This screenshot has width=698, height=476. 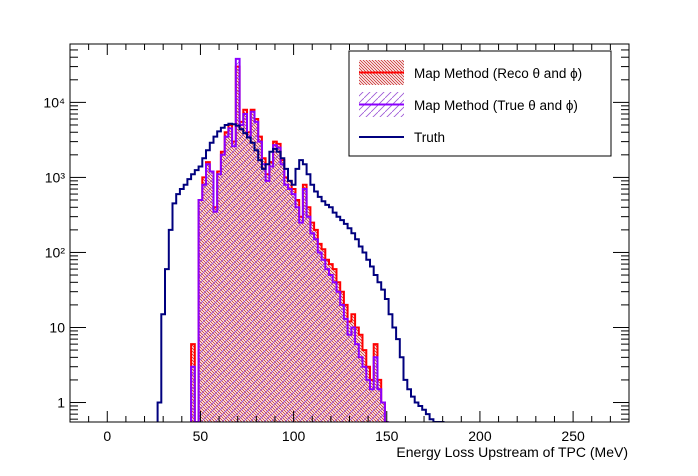 What do you see at coordinates (387, 436) in the screenshot?
I see `x-tick-label: 150` at bounding box center [387, 436].